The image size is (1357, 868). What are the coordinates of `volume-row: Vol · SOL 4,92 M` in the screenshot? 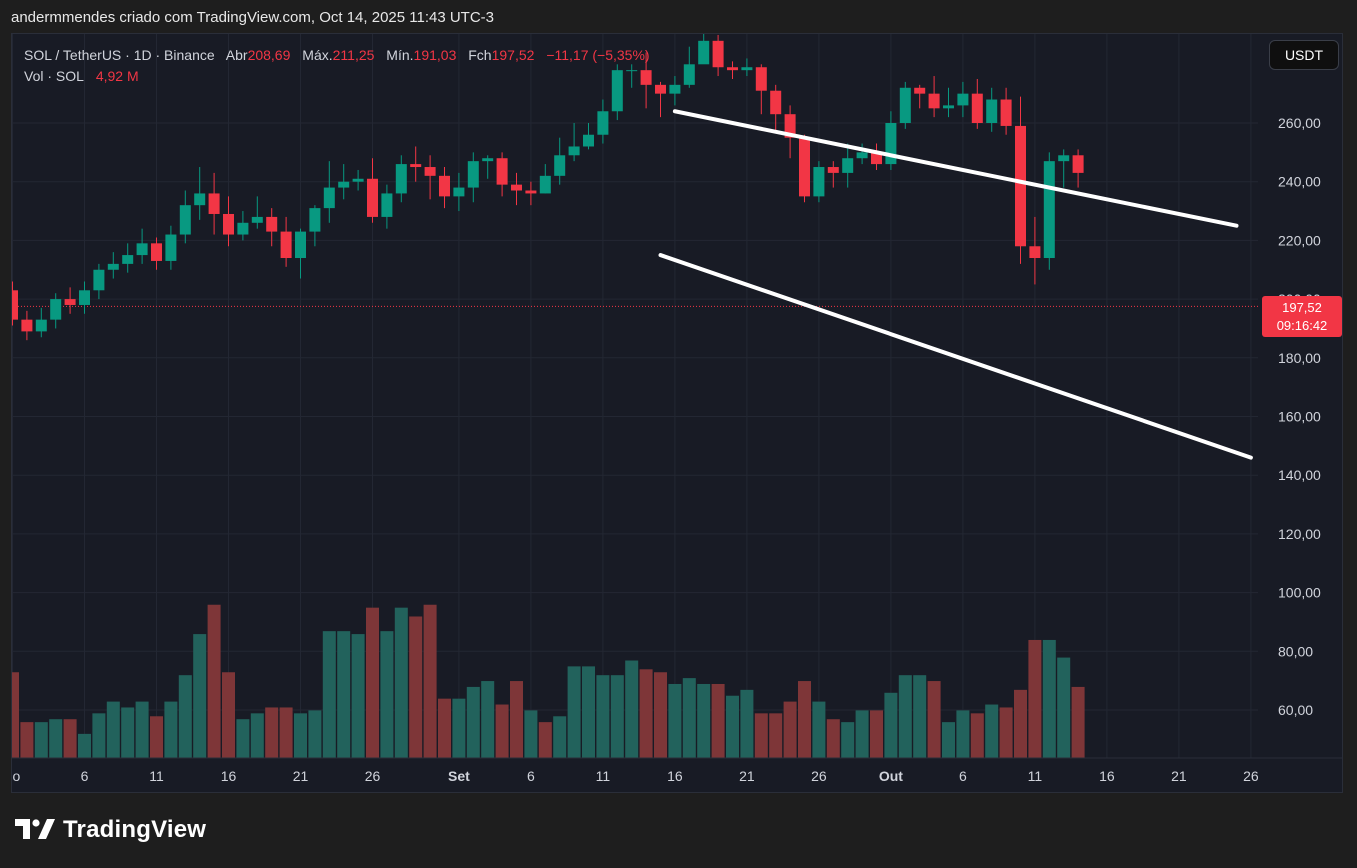 It's located at (337, 76).